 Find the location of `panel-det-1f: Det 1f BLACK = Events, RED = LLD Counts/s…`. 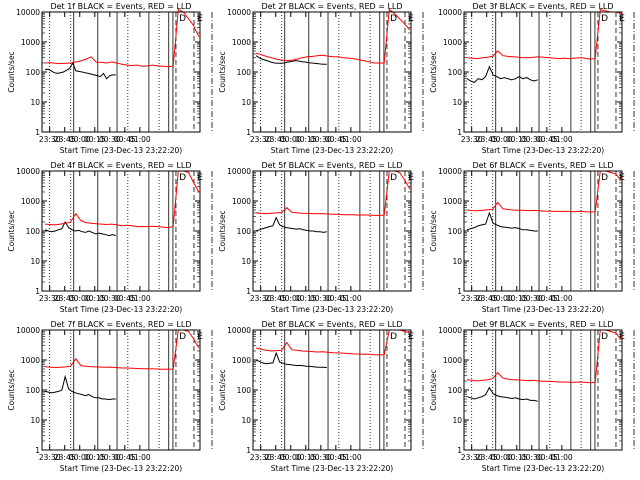

panel-det-1f: Det 1f BLACK = Events, RED = LLD Counts/s… is located at coordinates (110, 78).